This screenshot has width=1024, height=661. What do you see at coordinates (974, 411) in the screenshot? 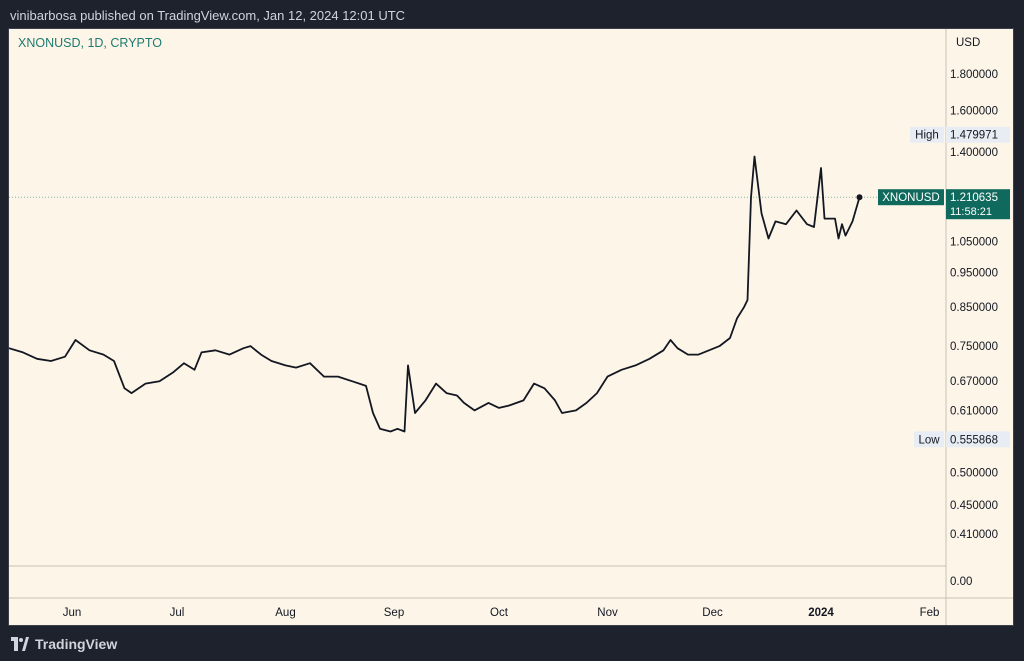
I see `y-tick-label-8: 0.610000` at bounding box center [974, 411].